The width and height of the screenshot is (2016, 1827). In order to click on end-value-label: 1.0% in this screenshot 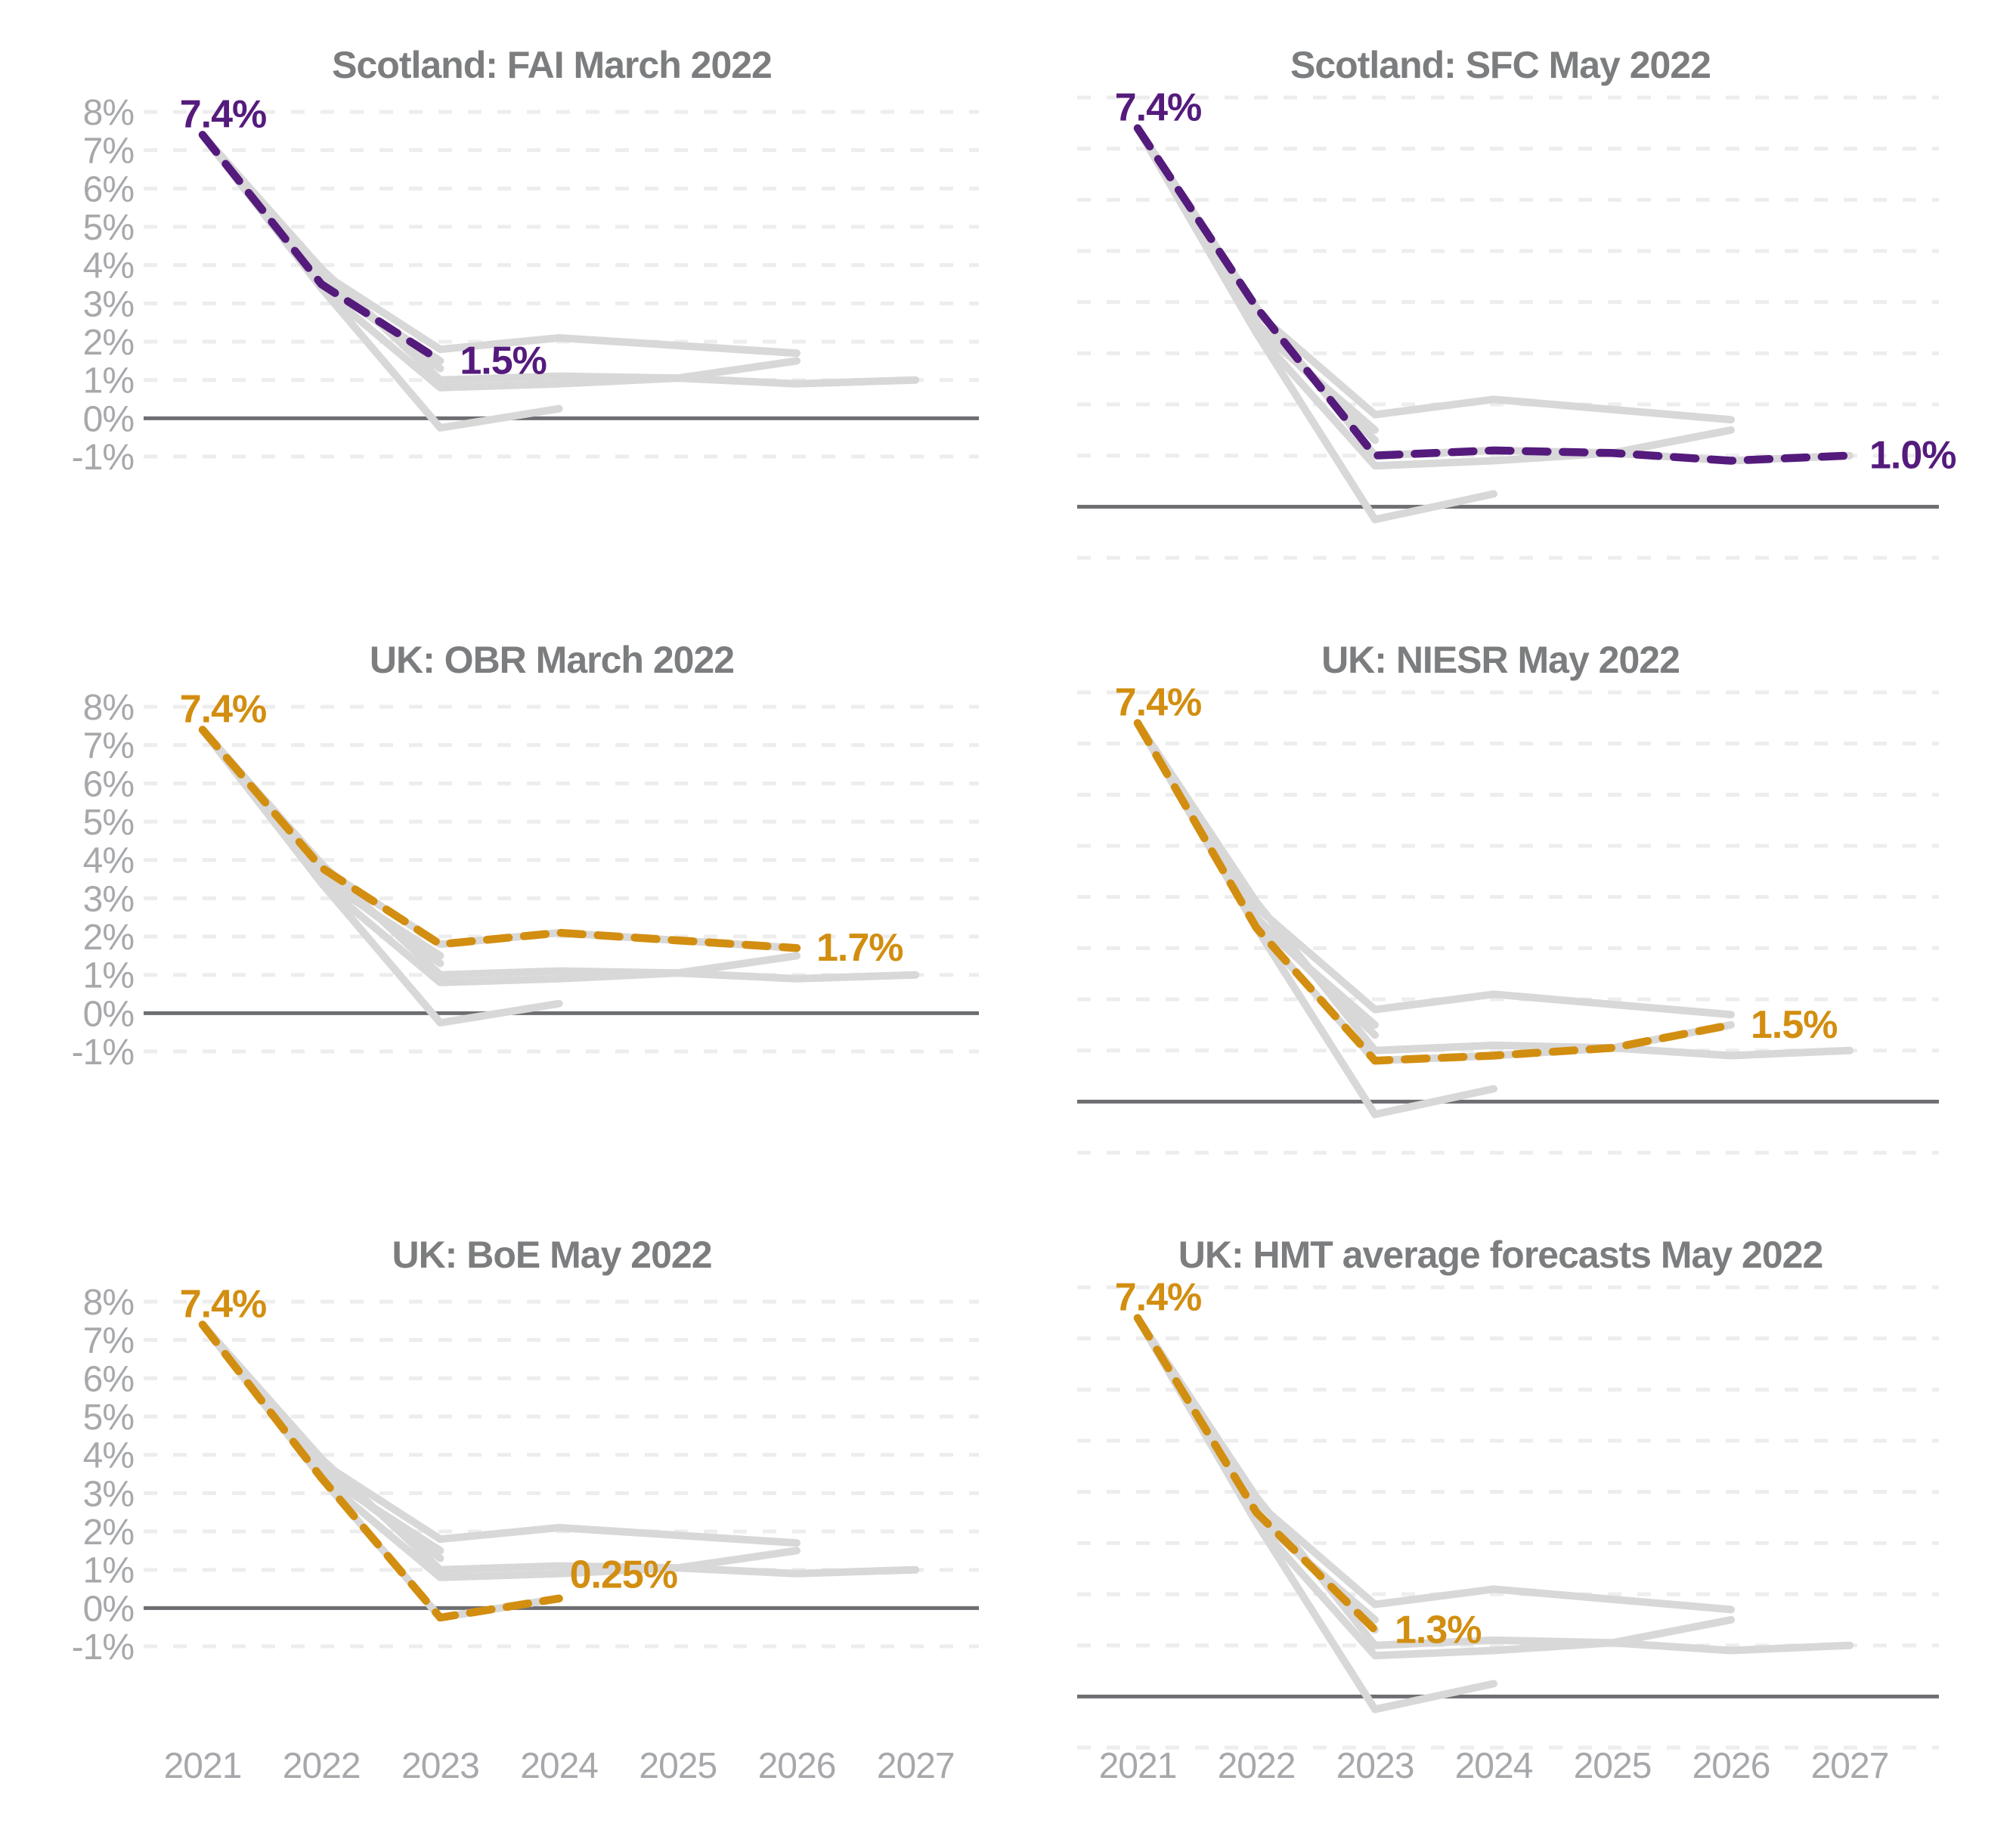, I will do `click(1912, 456)`.